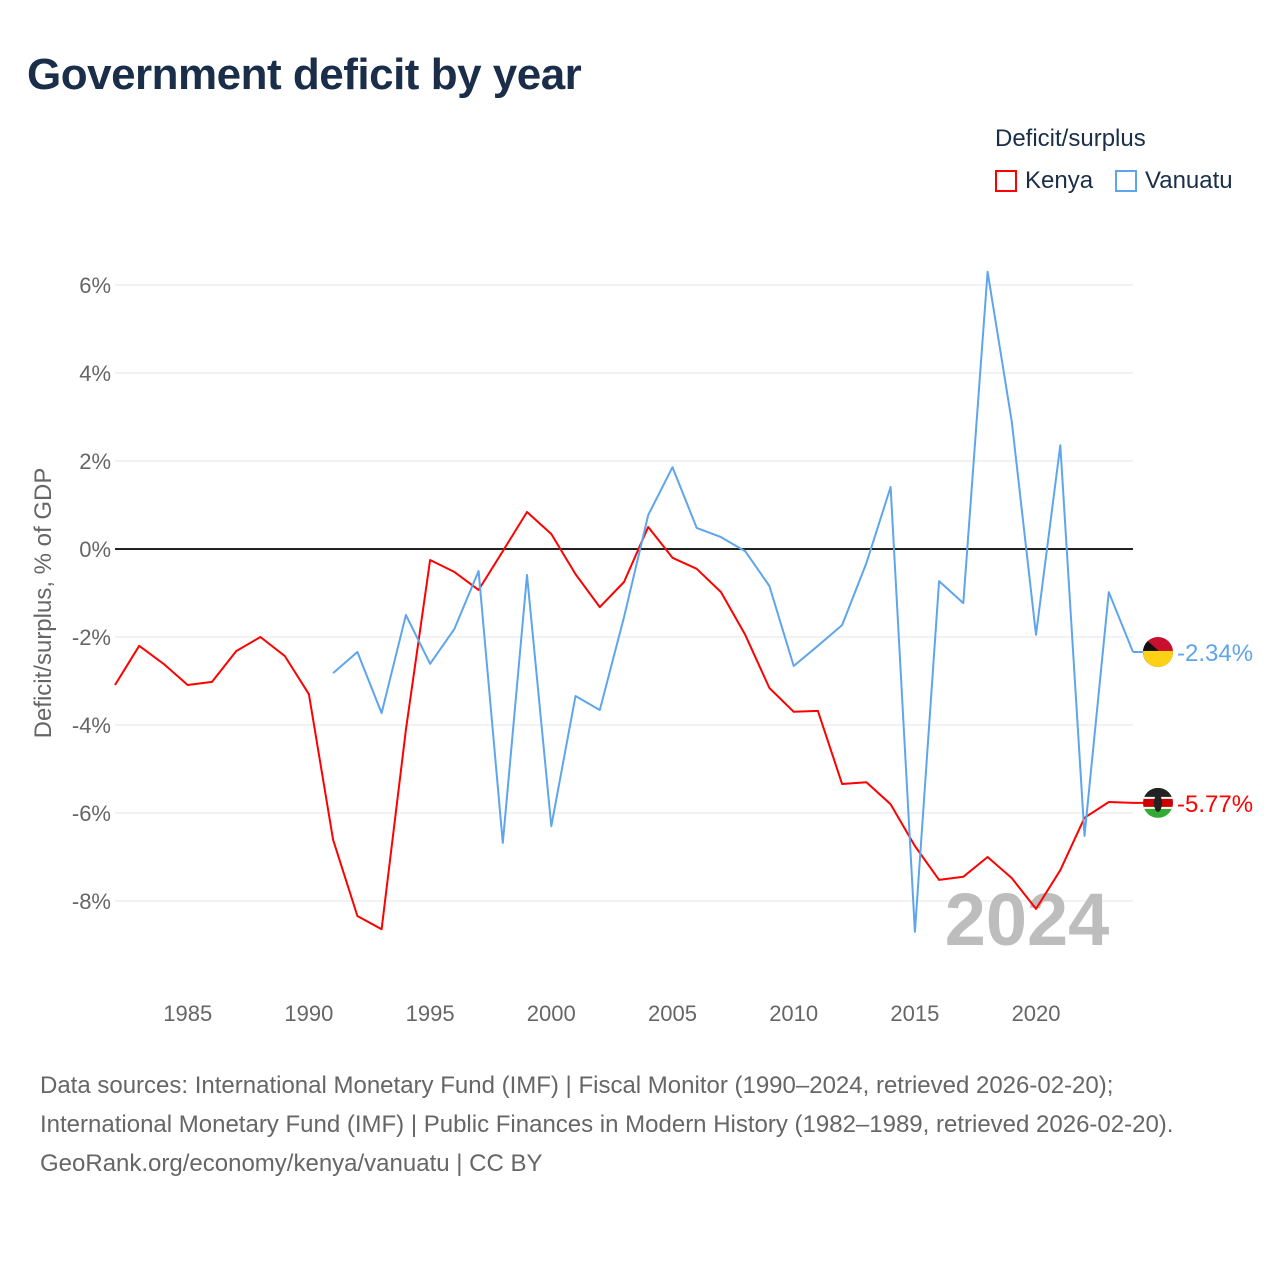 The height and width of the screenshot is (1280, 1280). What do you see at coordinates (914, 1013) in the screenshot?
I see `x-tick-label: 2015` at bounding box center [914, 1013].